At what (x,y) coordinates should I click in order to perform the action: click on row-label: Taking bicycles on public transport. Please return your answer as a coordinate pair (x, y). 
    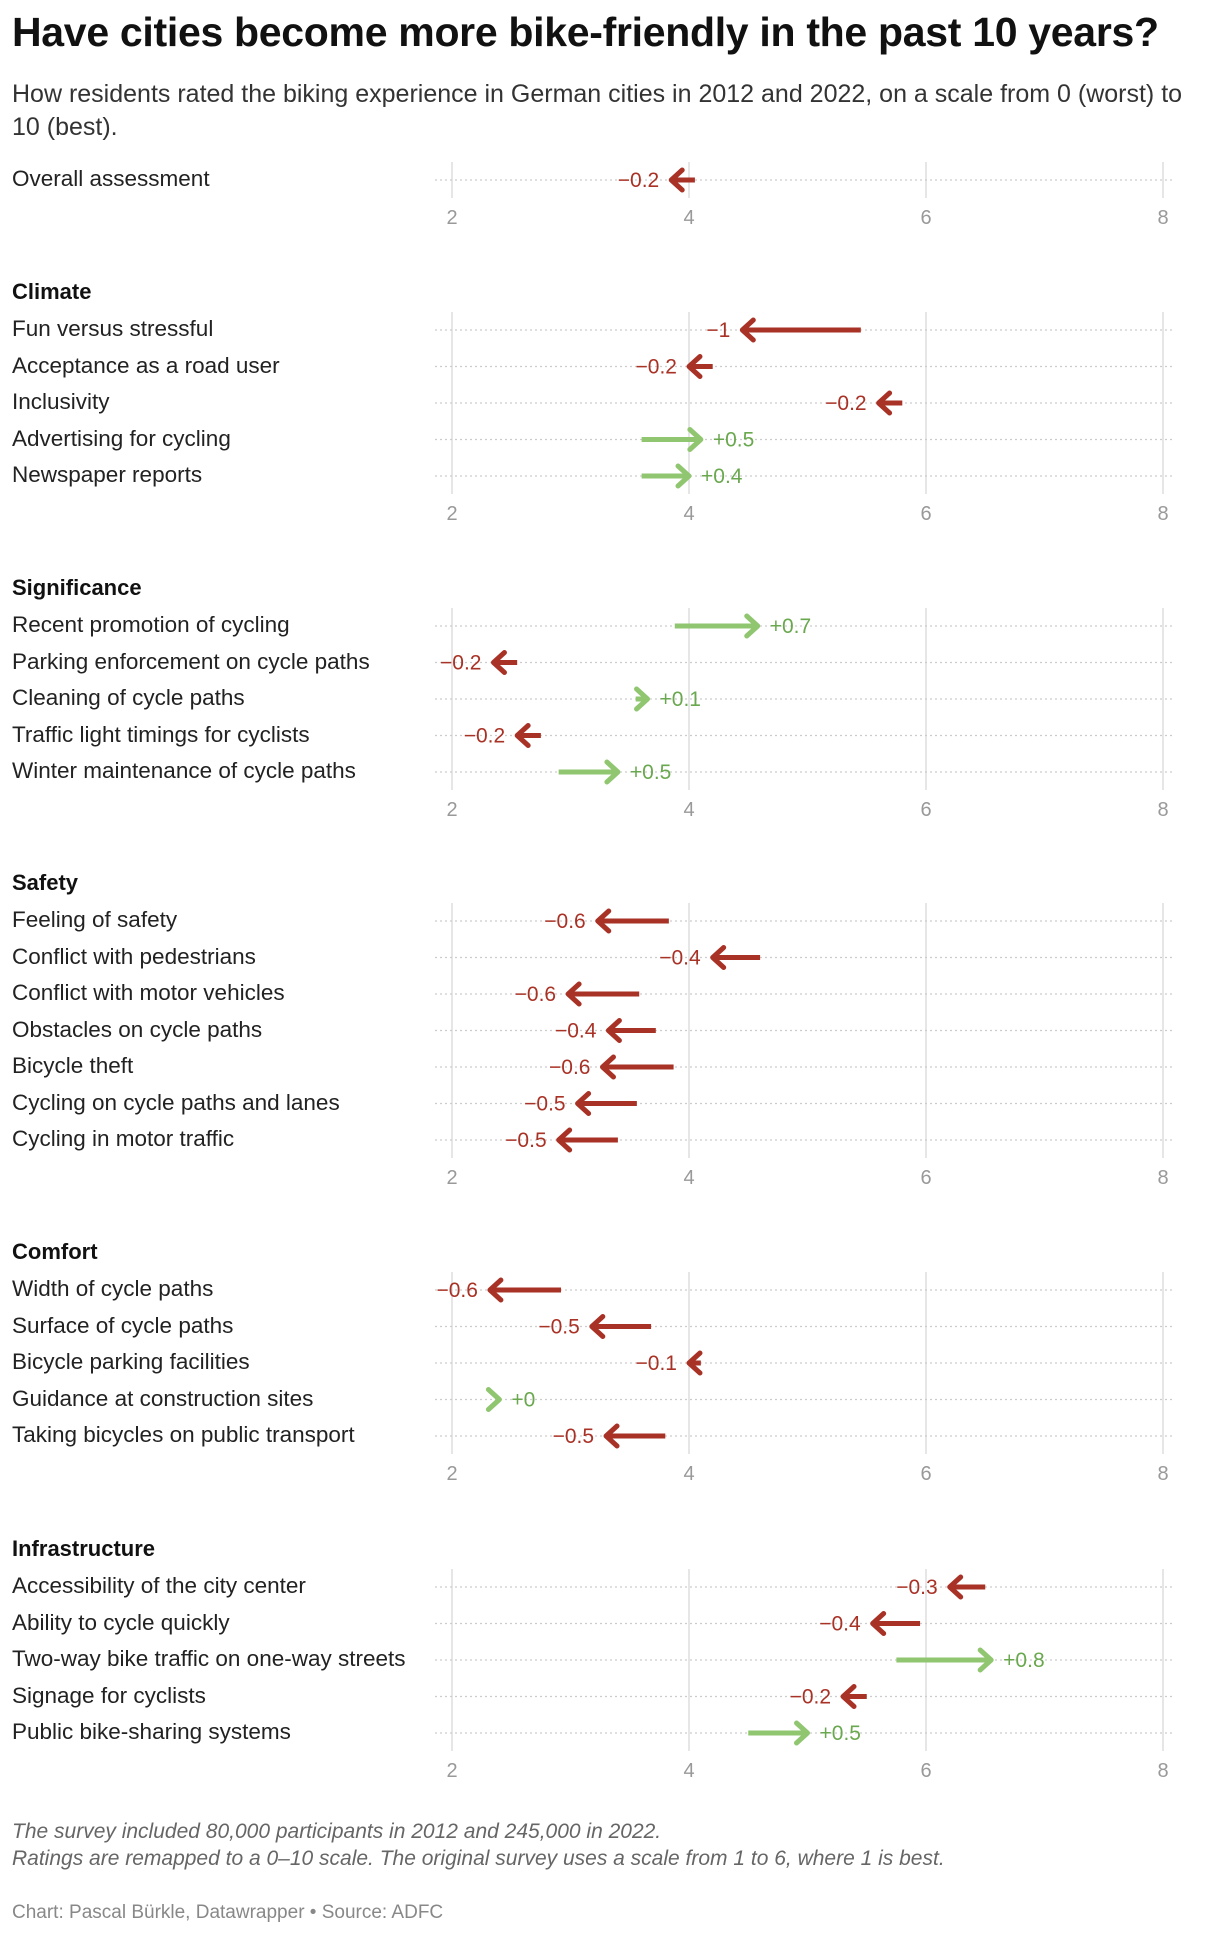
    Looking at the image, I should click on (183, 1434).